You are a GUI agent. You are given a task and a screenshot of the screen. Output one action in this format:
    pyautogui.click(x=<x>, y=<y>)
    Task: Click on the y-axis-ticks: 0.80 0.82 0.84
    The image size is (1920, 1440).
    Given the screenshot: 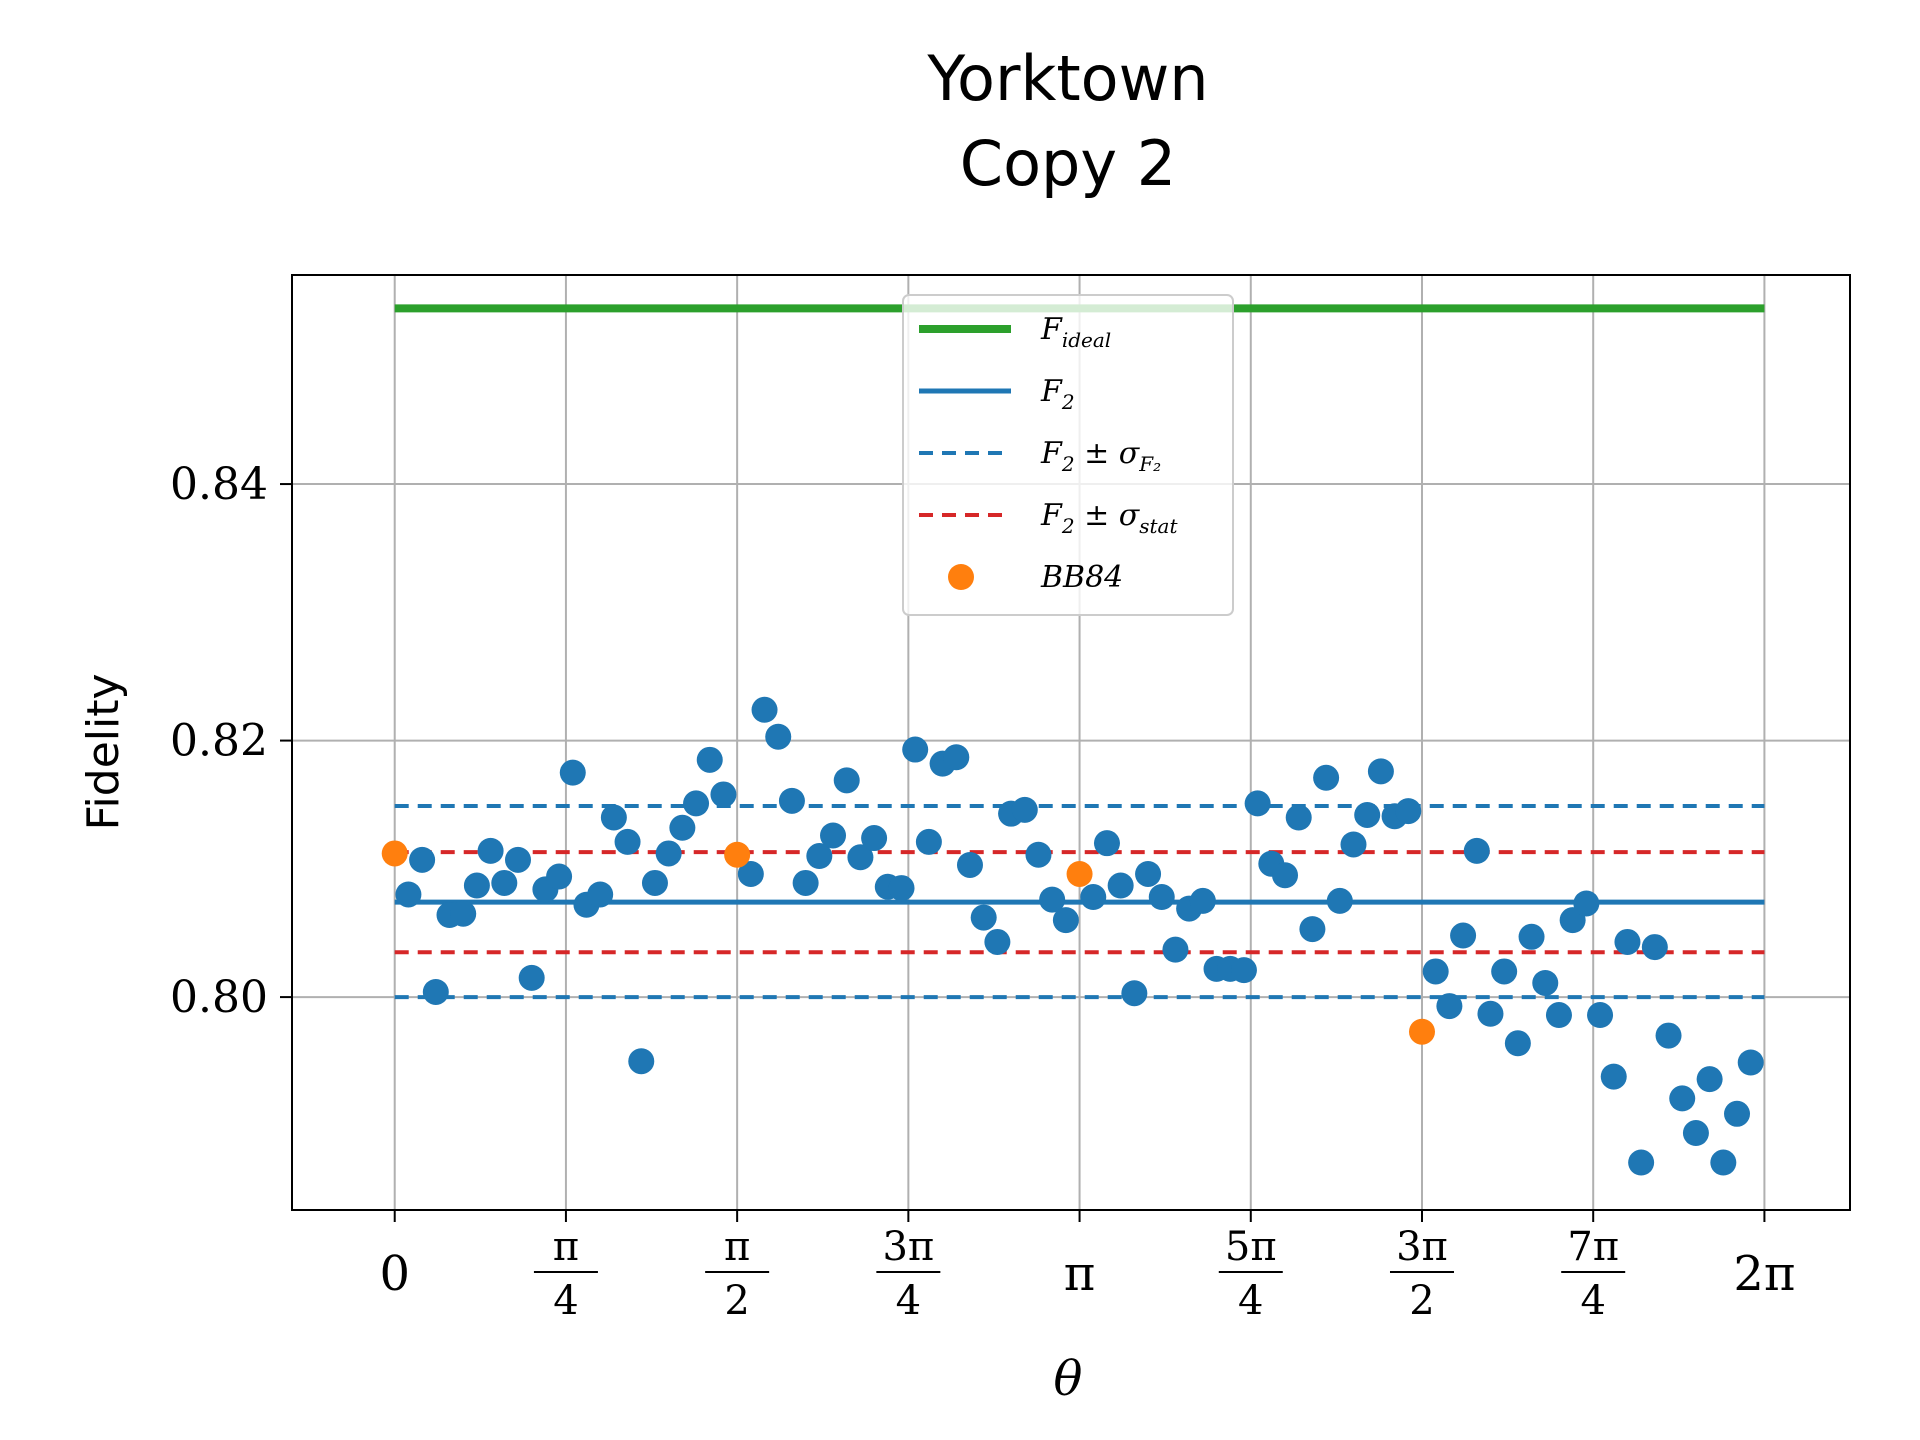 What is the action you would take?
    pyautogui.click(x=231, y=741)
    